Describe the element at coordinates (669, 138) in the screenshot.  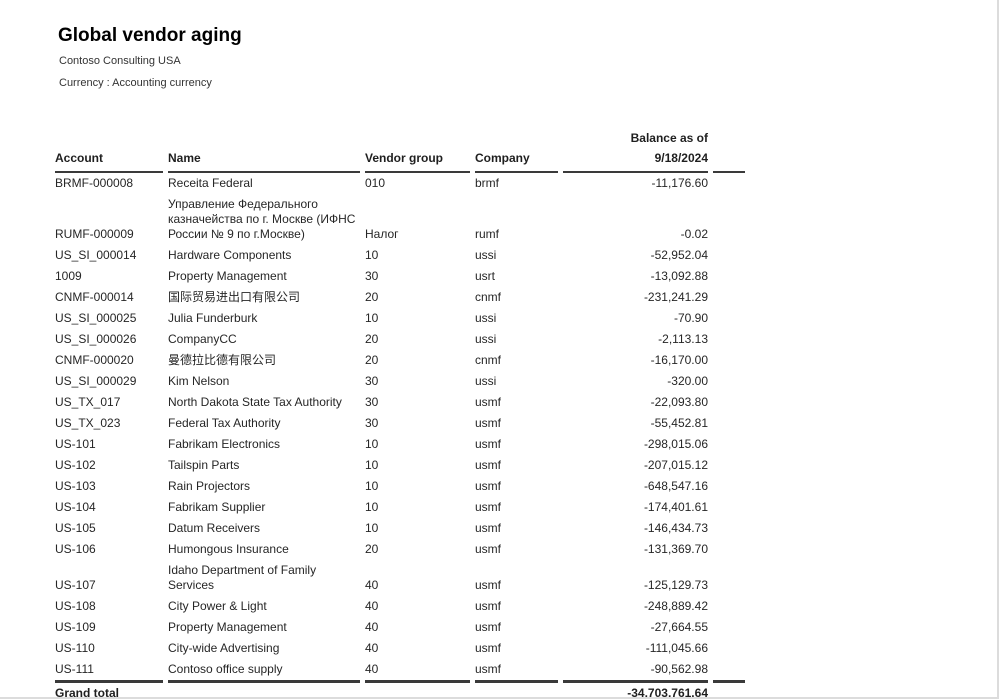
I see `balance-header-line1: Balance as of` at that location.